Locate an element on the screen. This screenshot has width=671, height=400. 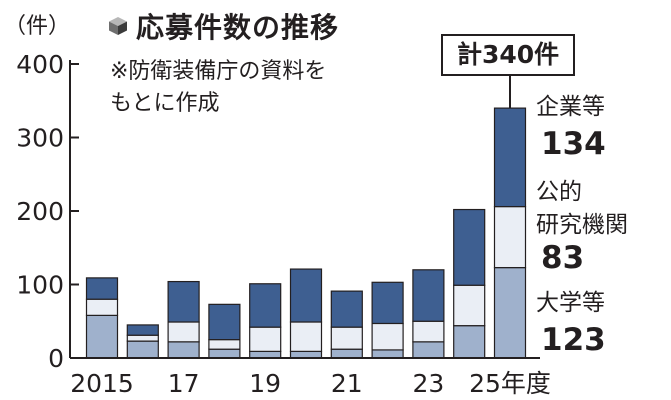
y-tick-label-0: 0 is located at coordinates (56, 358).